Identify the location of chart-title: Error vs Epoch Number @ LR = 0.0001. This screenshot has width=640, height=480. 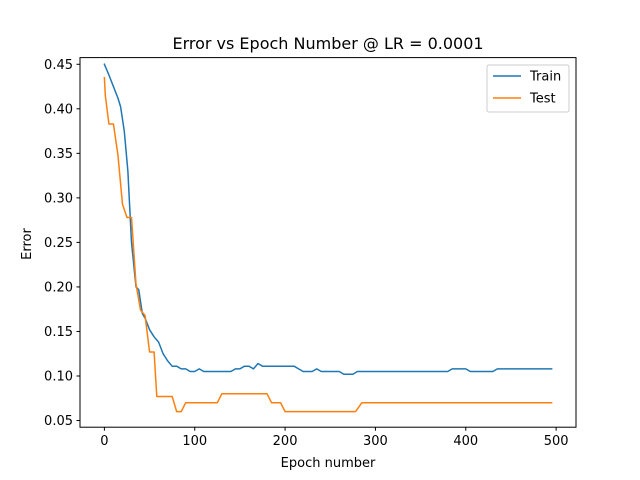
(327, 43).